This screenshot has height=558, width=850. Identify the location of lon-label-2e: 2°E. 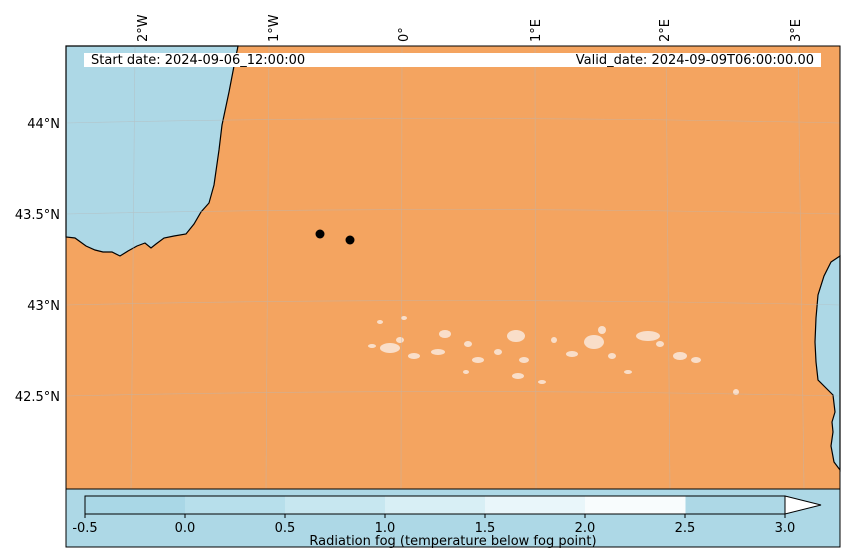
(665, 30).